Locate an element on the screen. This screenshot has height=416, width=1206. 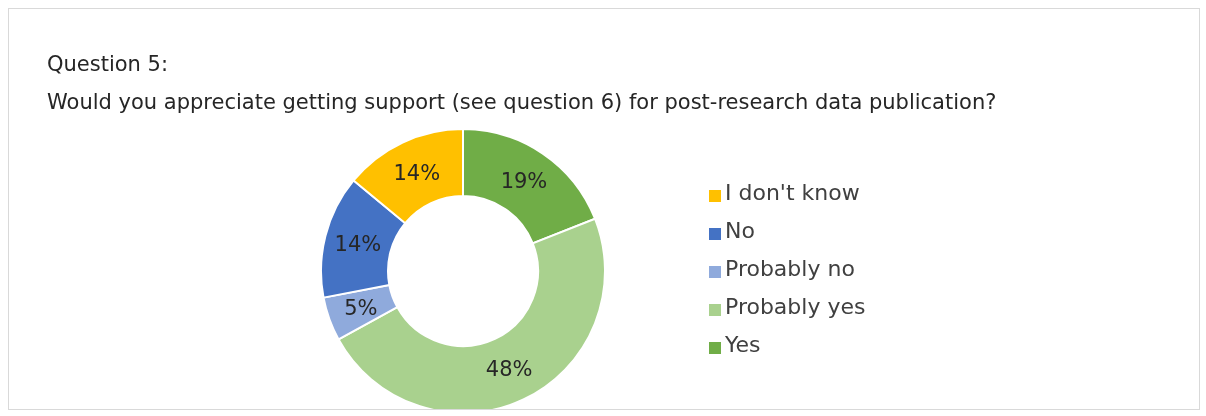
chart-subtitle: Would you appreciate getting support (see question 6) for post-research data publication? is located at coordinates (522, 102).